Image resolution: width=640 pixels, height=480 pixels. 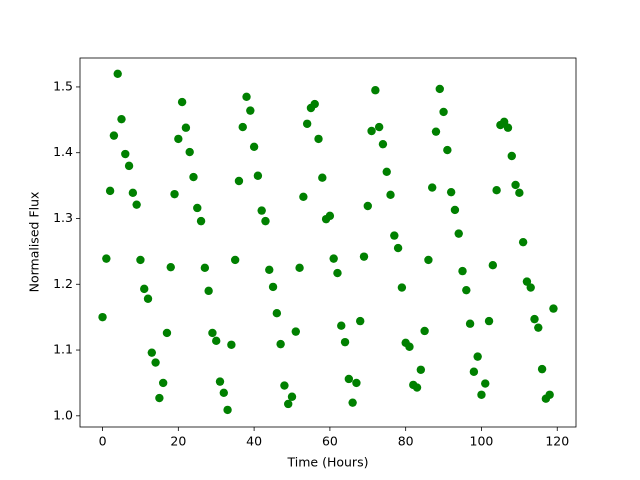 What do you see at coordinates (254, 441) in the screenshot?
I see `x-tick-label: 40` at bounding box center [254, 441].